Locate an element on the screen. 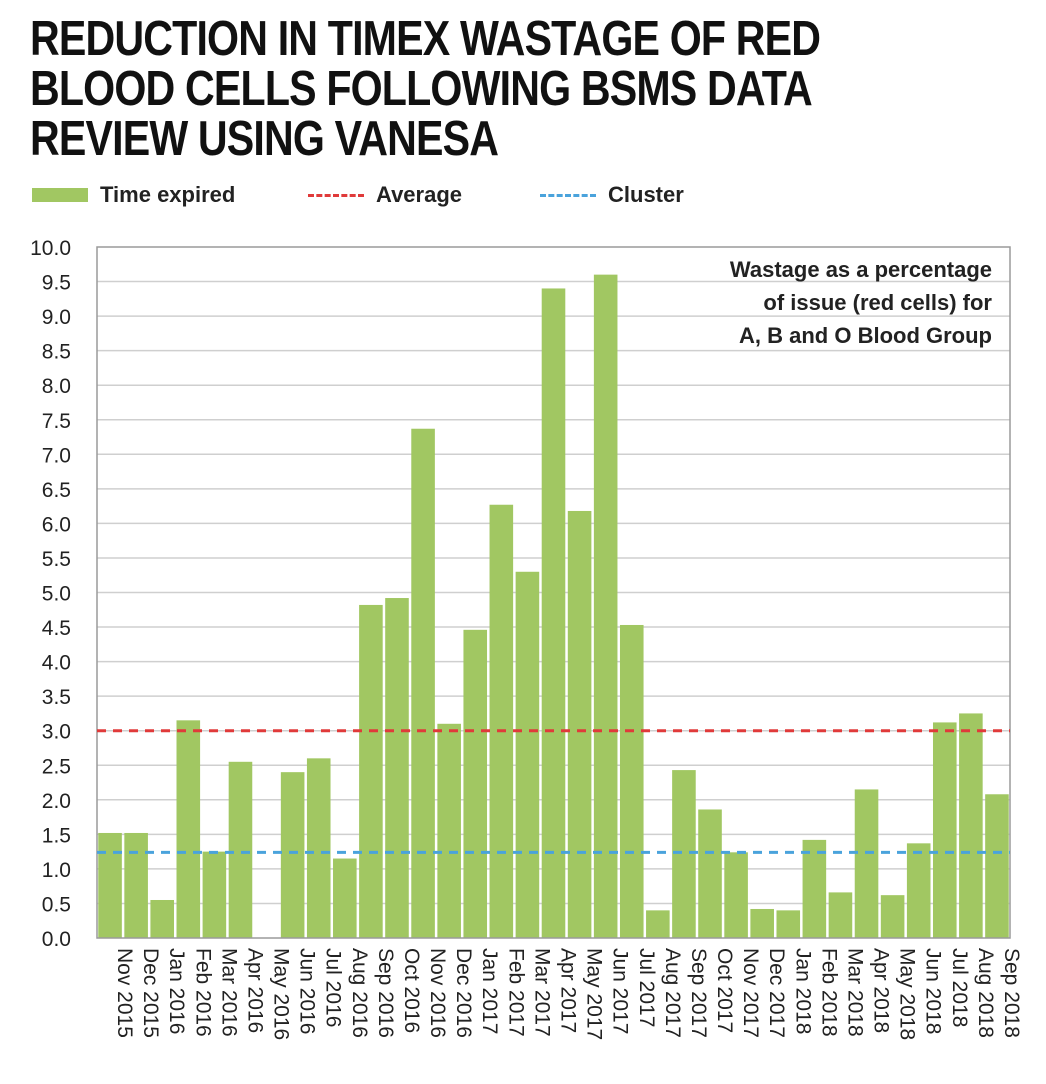 This screenshot has width=1046, height=1084. x-tick-label: Jun 2017 is located at coordinates (620, 991).